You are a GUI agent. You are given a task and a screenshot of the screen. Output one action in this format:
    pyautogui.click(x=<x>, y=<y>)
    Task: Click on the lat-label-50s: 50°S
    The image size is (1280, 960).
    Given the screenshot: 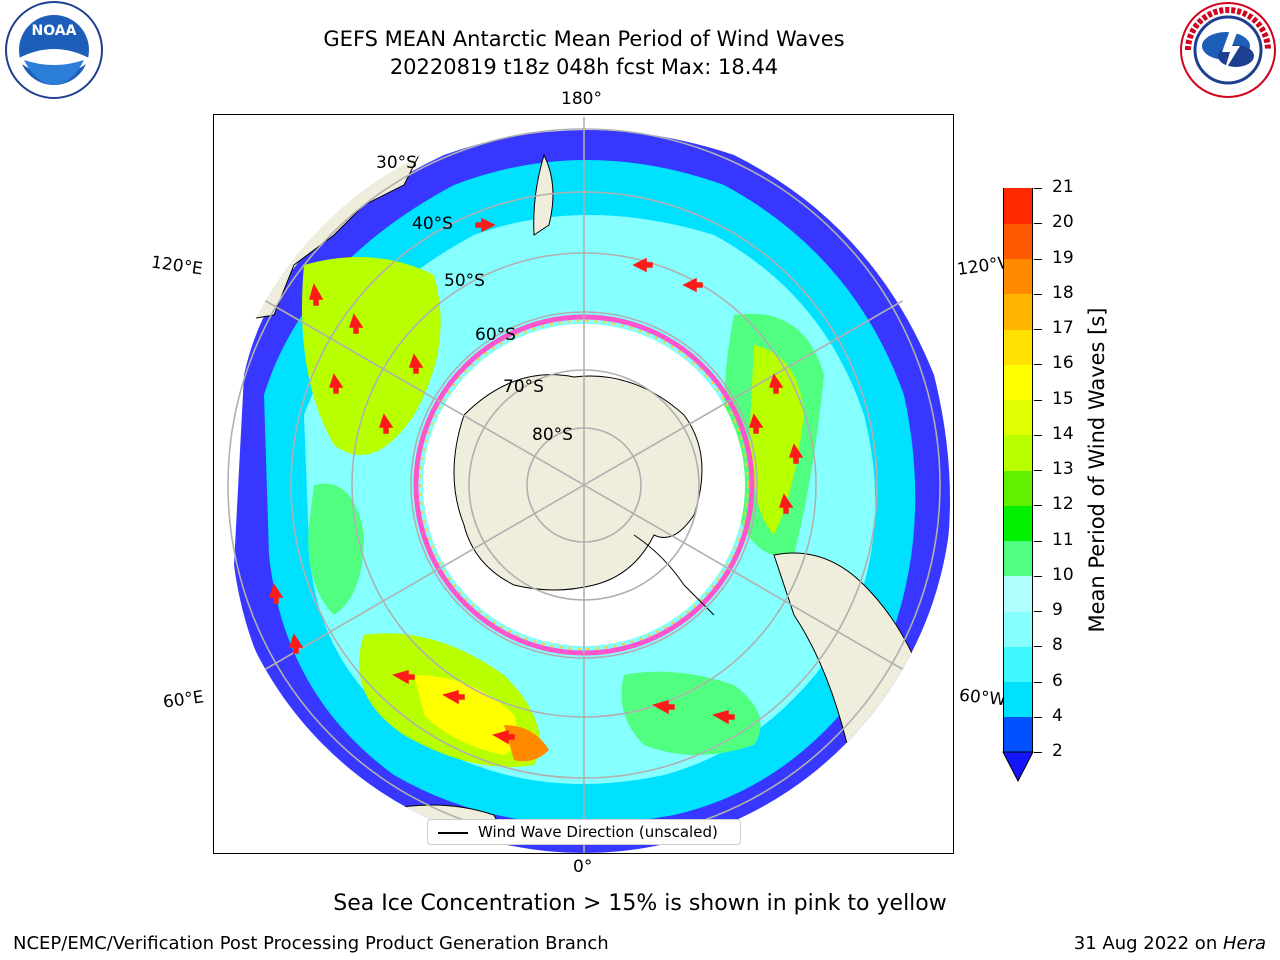 What is the action you would take?
    pyautogui.click(x=464, y=281)
    